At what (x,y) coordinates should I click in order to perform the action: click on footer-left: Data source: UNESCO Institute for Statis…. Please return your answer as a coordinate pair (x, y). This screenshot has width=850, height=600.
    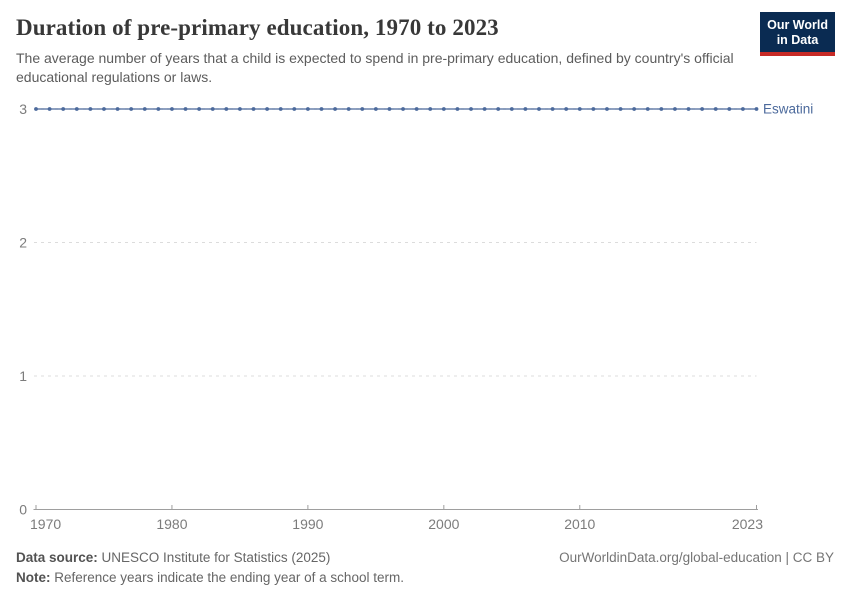
    Looking at the image, I should click on (210, 568).